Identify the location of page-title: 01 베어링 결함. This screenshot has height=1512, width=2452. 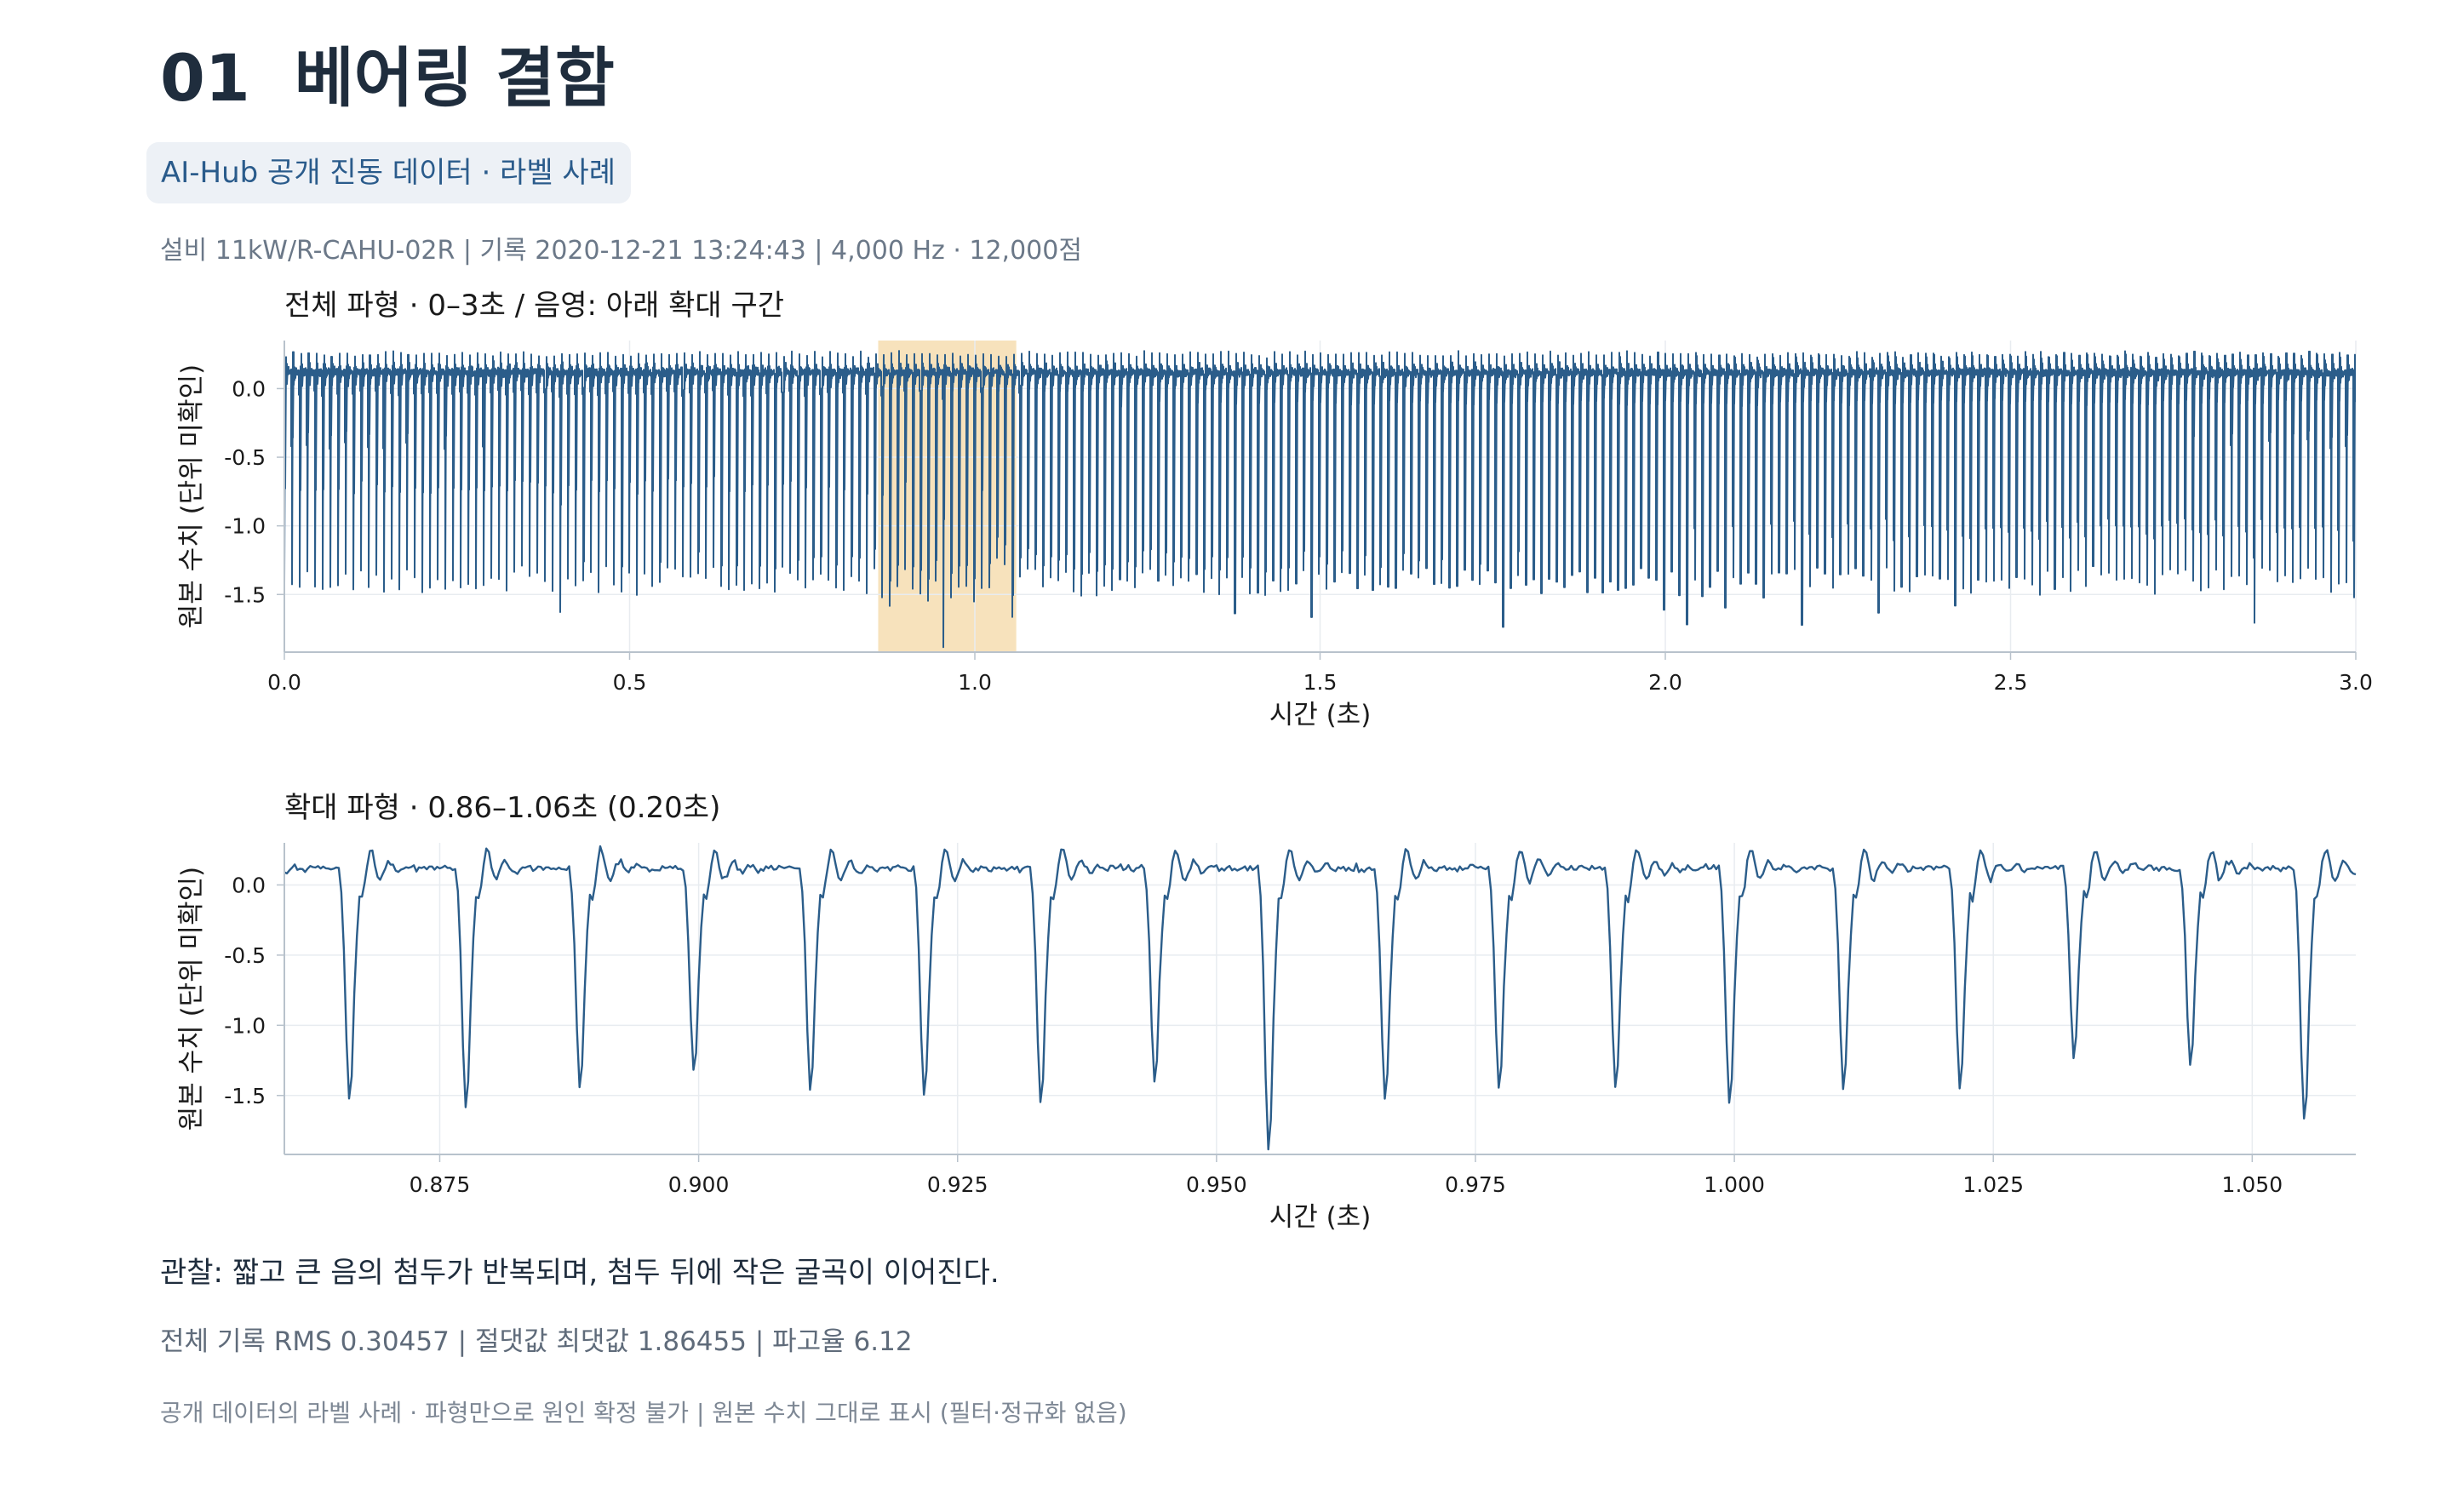
(387, 78).